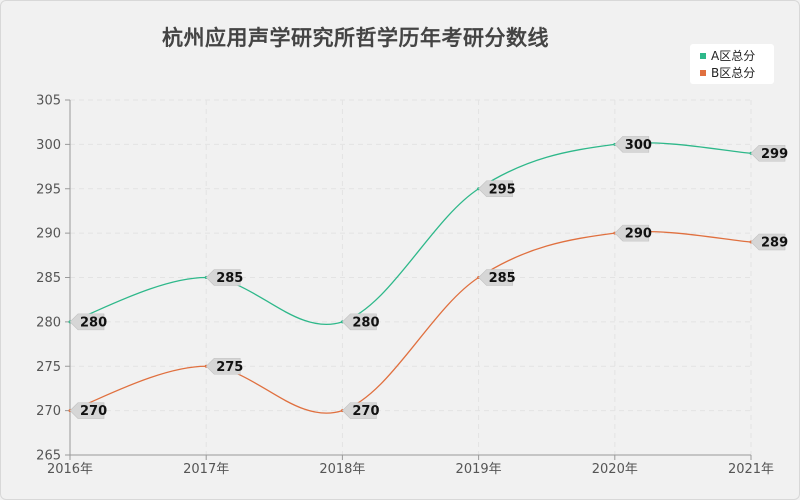  What do you see at coordinates (48, 322) in the screenshot?
I see `y-tick-label: 280` at bounding box center [48, 322].